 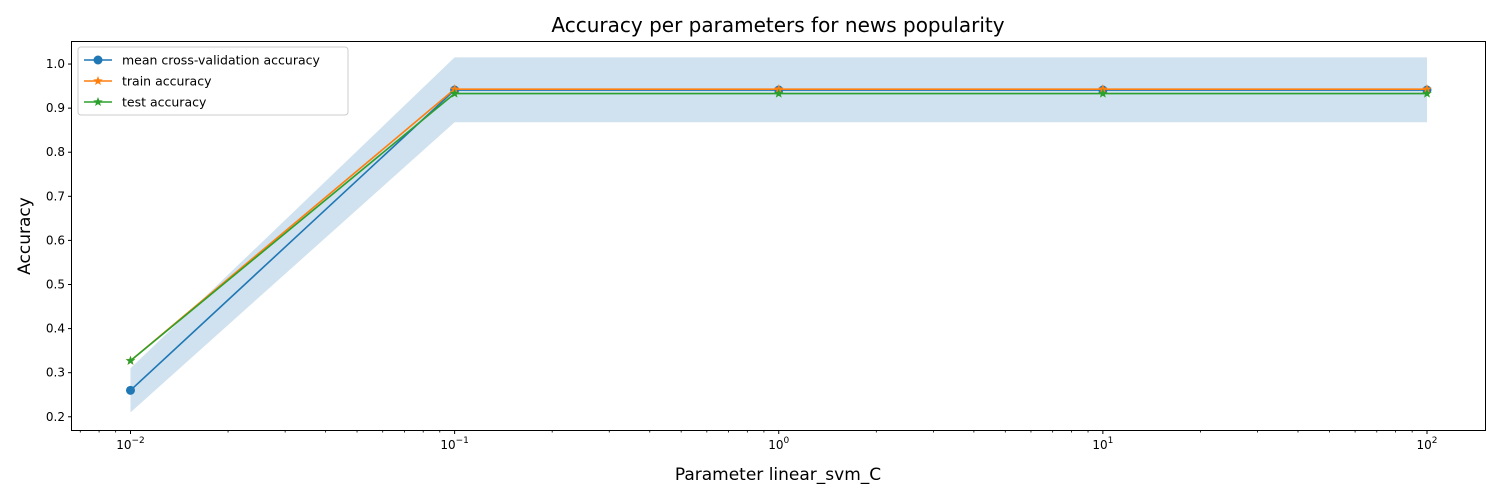 I want to click on x-tick-label-3: 10¹, so click(x=1102, y=444).